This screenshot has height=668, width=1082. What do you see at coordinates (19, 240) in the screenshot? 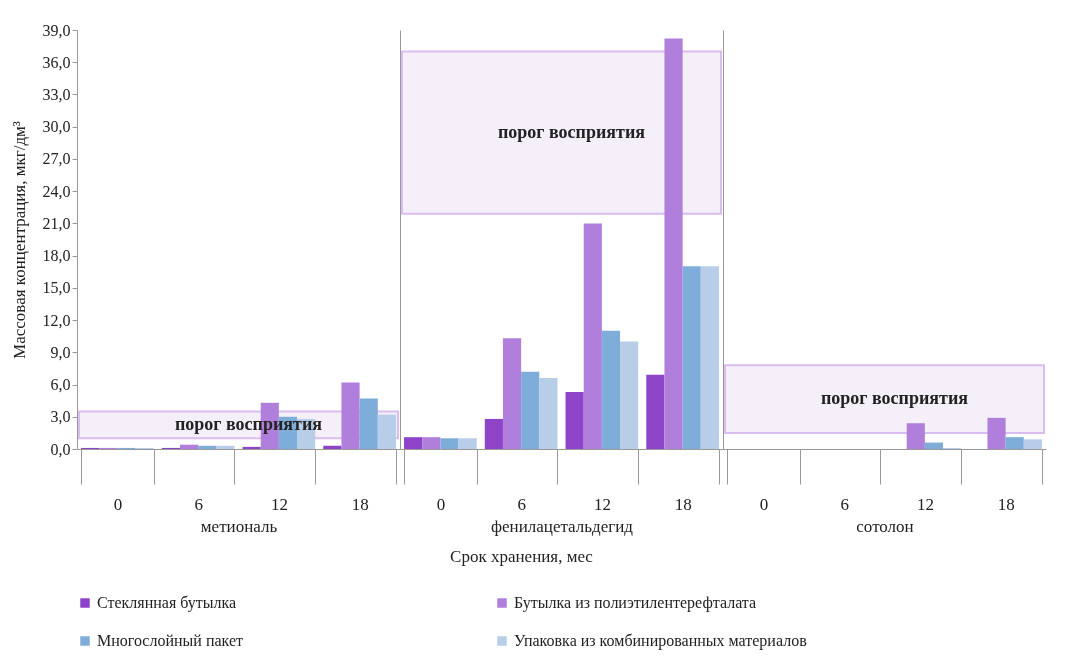
I see `y-axis-title: Массовая концентрация, мкг/дм³` at bounding box center [19, 240].